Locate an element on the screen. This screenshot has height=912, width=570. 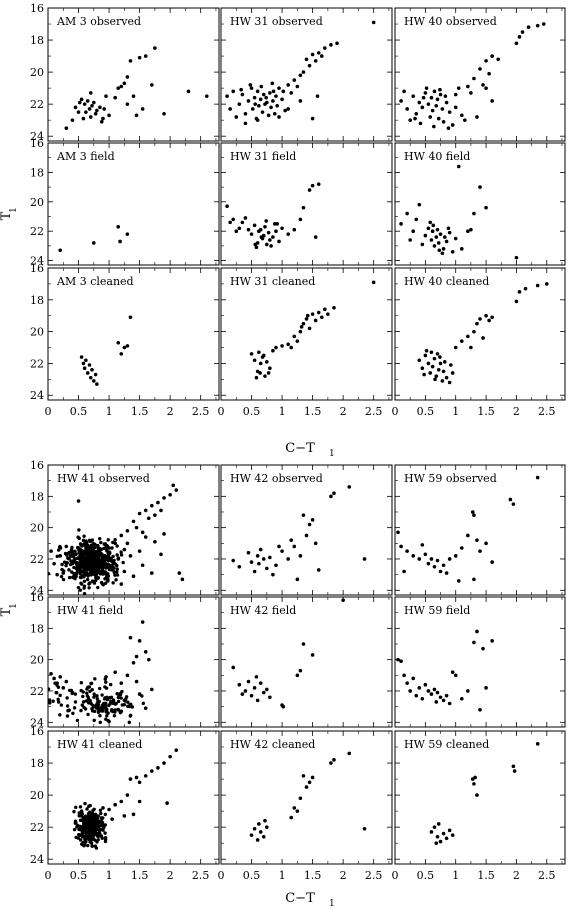
x-tick-label: 1 is located at coordinates (455, 875).